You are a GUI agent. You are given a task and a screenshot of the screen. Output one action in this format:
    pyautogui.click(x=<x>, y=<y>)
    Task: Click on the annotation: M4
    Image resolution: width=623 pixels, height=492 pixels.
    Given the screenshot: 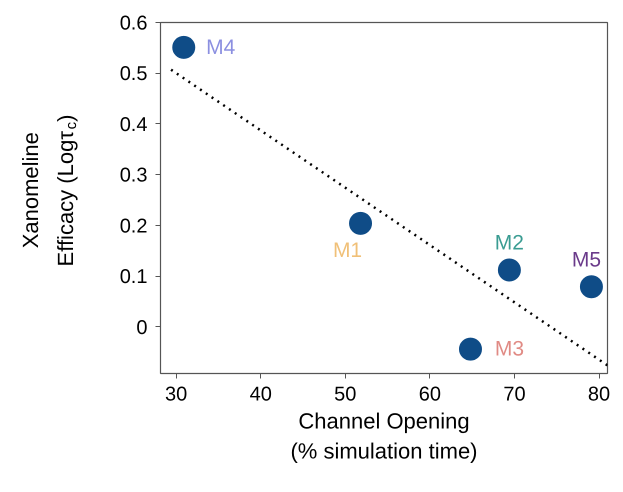 What is the action you would take?
    pyautogui.click(x=221, y=47)
    